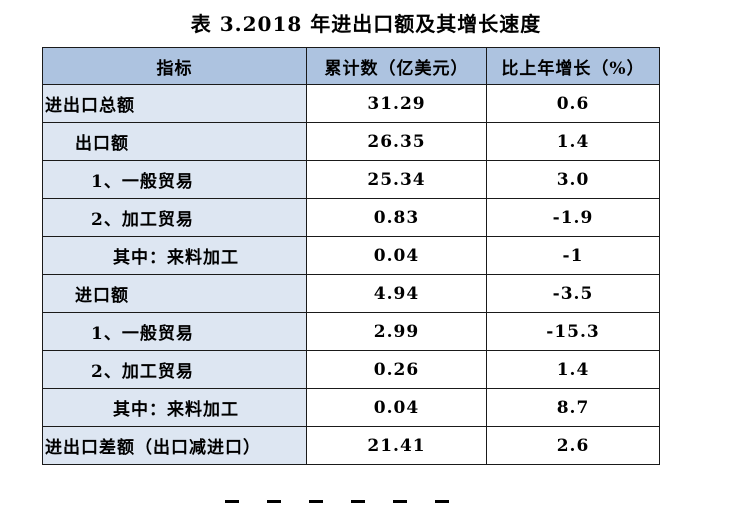  What do you see at coordinates (573, 331) in the screenshot?
I see `row-growth: -15.3` at bounding box center [573, 331].